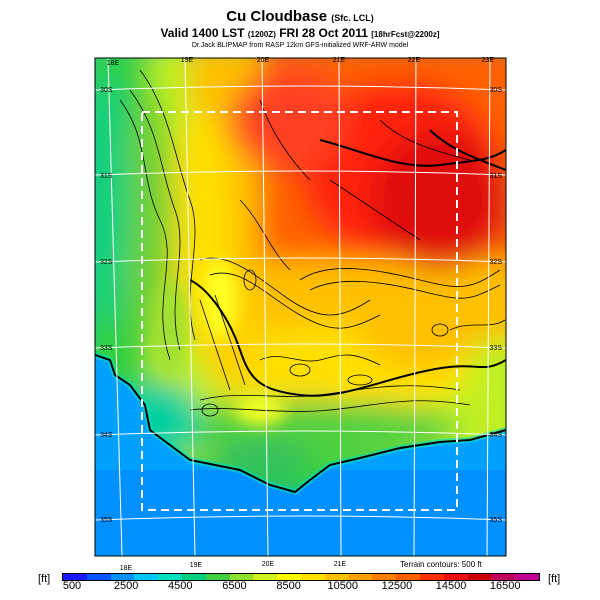 The image size is (600, 600). Describe the element at coordinates (441, 564) in the screenshot. I see `terrain-contours-note: Terrain contours: 500 ft` at that location.